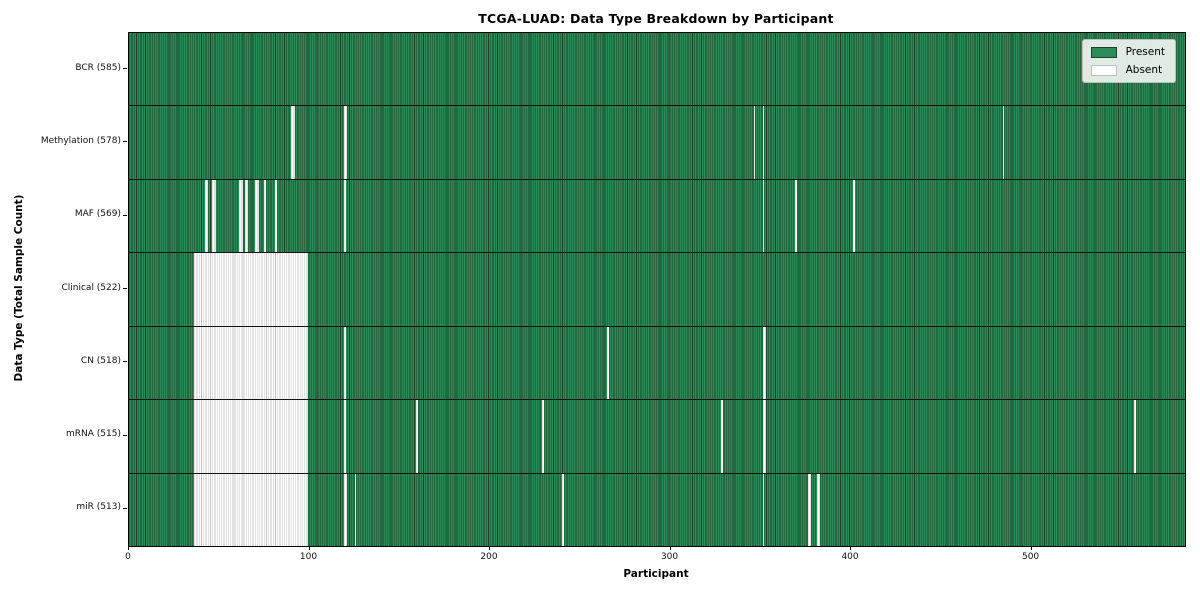 The height and width of the screenshot is (600, 1200). Describe the element at coordinates (1144, 70) in the screenshot. I see `legend-label: Absent` at that location.